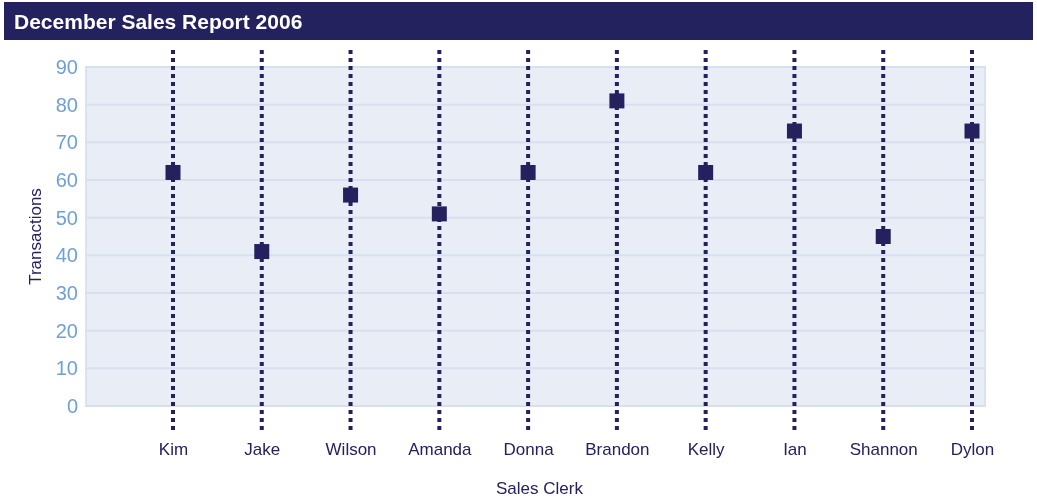  Describe the element at coordinates (66, 368) in the screenshot. I see `y-tick-label: 10` at that location.